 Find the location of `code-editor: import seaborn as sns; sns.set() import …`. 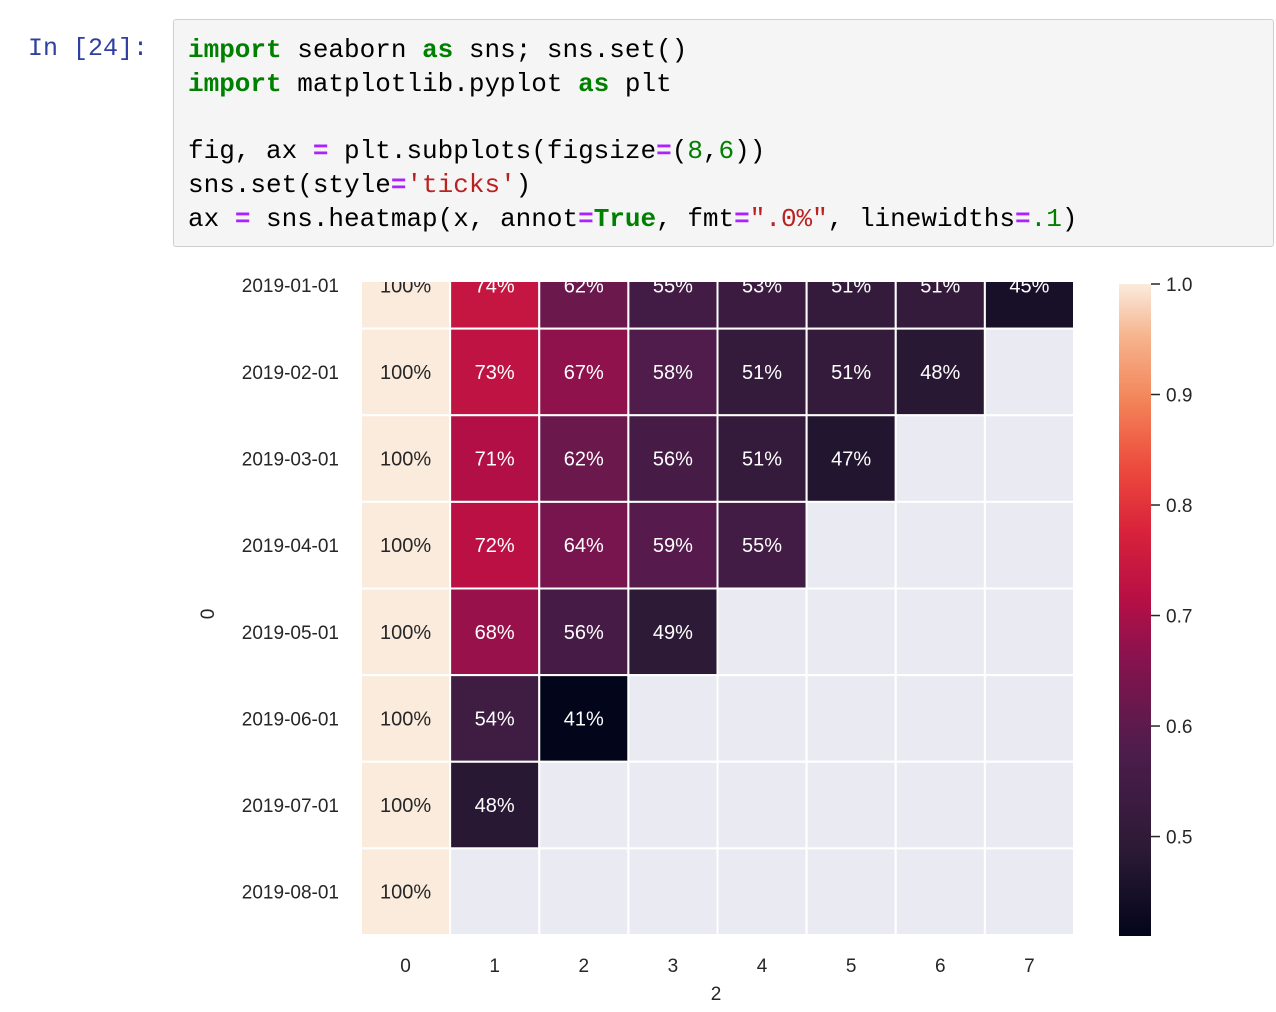

code-editor: import seaborn as sns; sns.set() import … is located at coordinates (633, 134).